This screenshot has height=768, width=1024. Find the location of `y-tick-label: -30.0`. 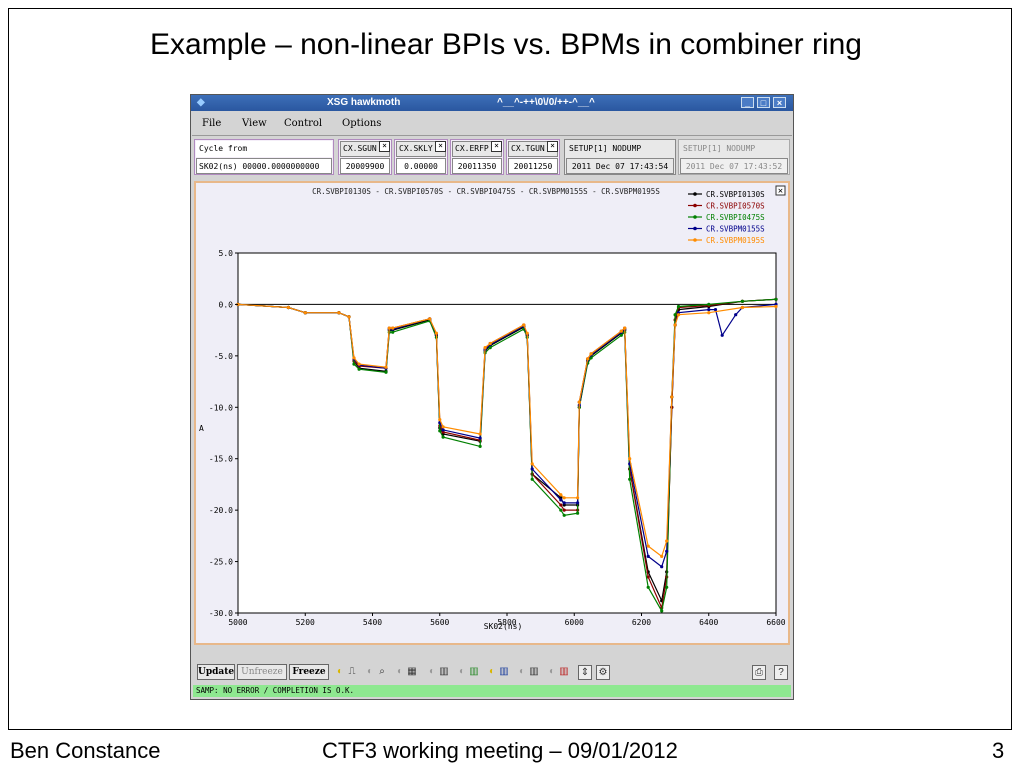

y-tick-label: -30.0 is located at coordinates (221, 613).